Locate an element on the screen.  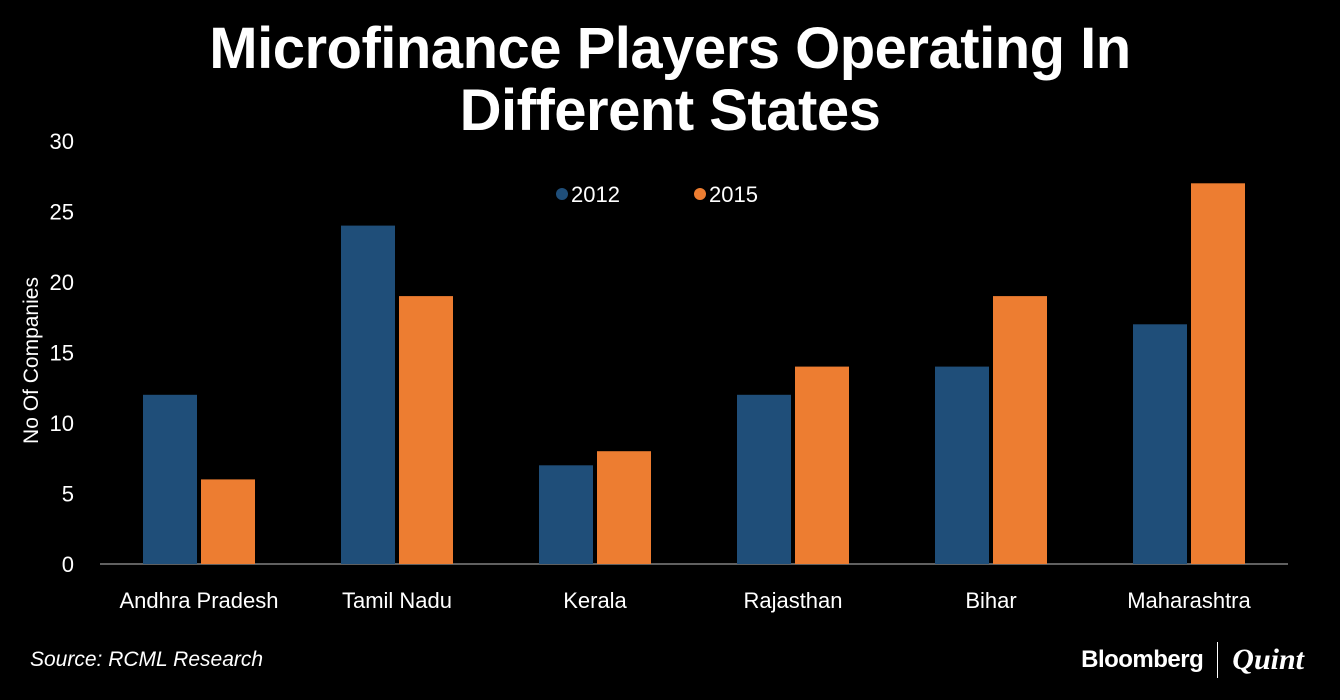
y-tick-label: 20 is located at coordinates (62, 282).